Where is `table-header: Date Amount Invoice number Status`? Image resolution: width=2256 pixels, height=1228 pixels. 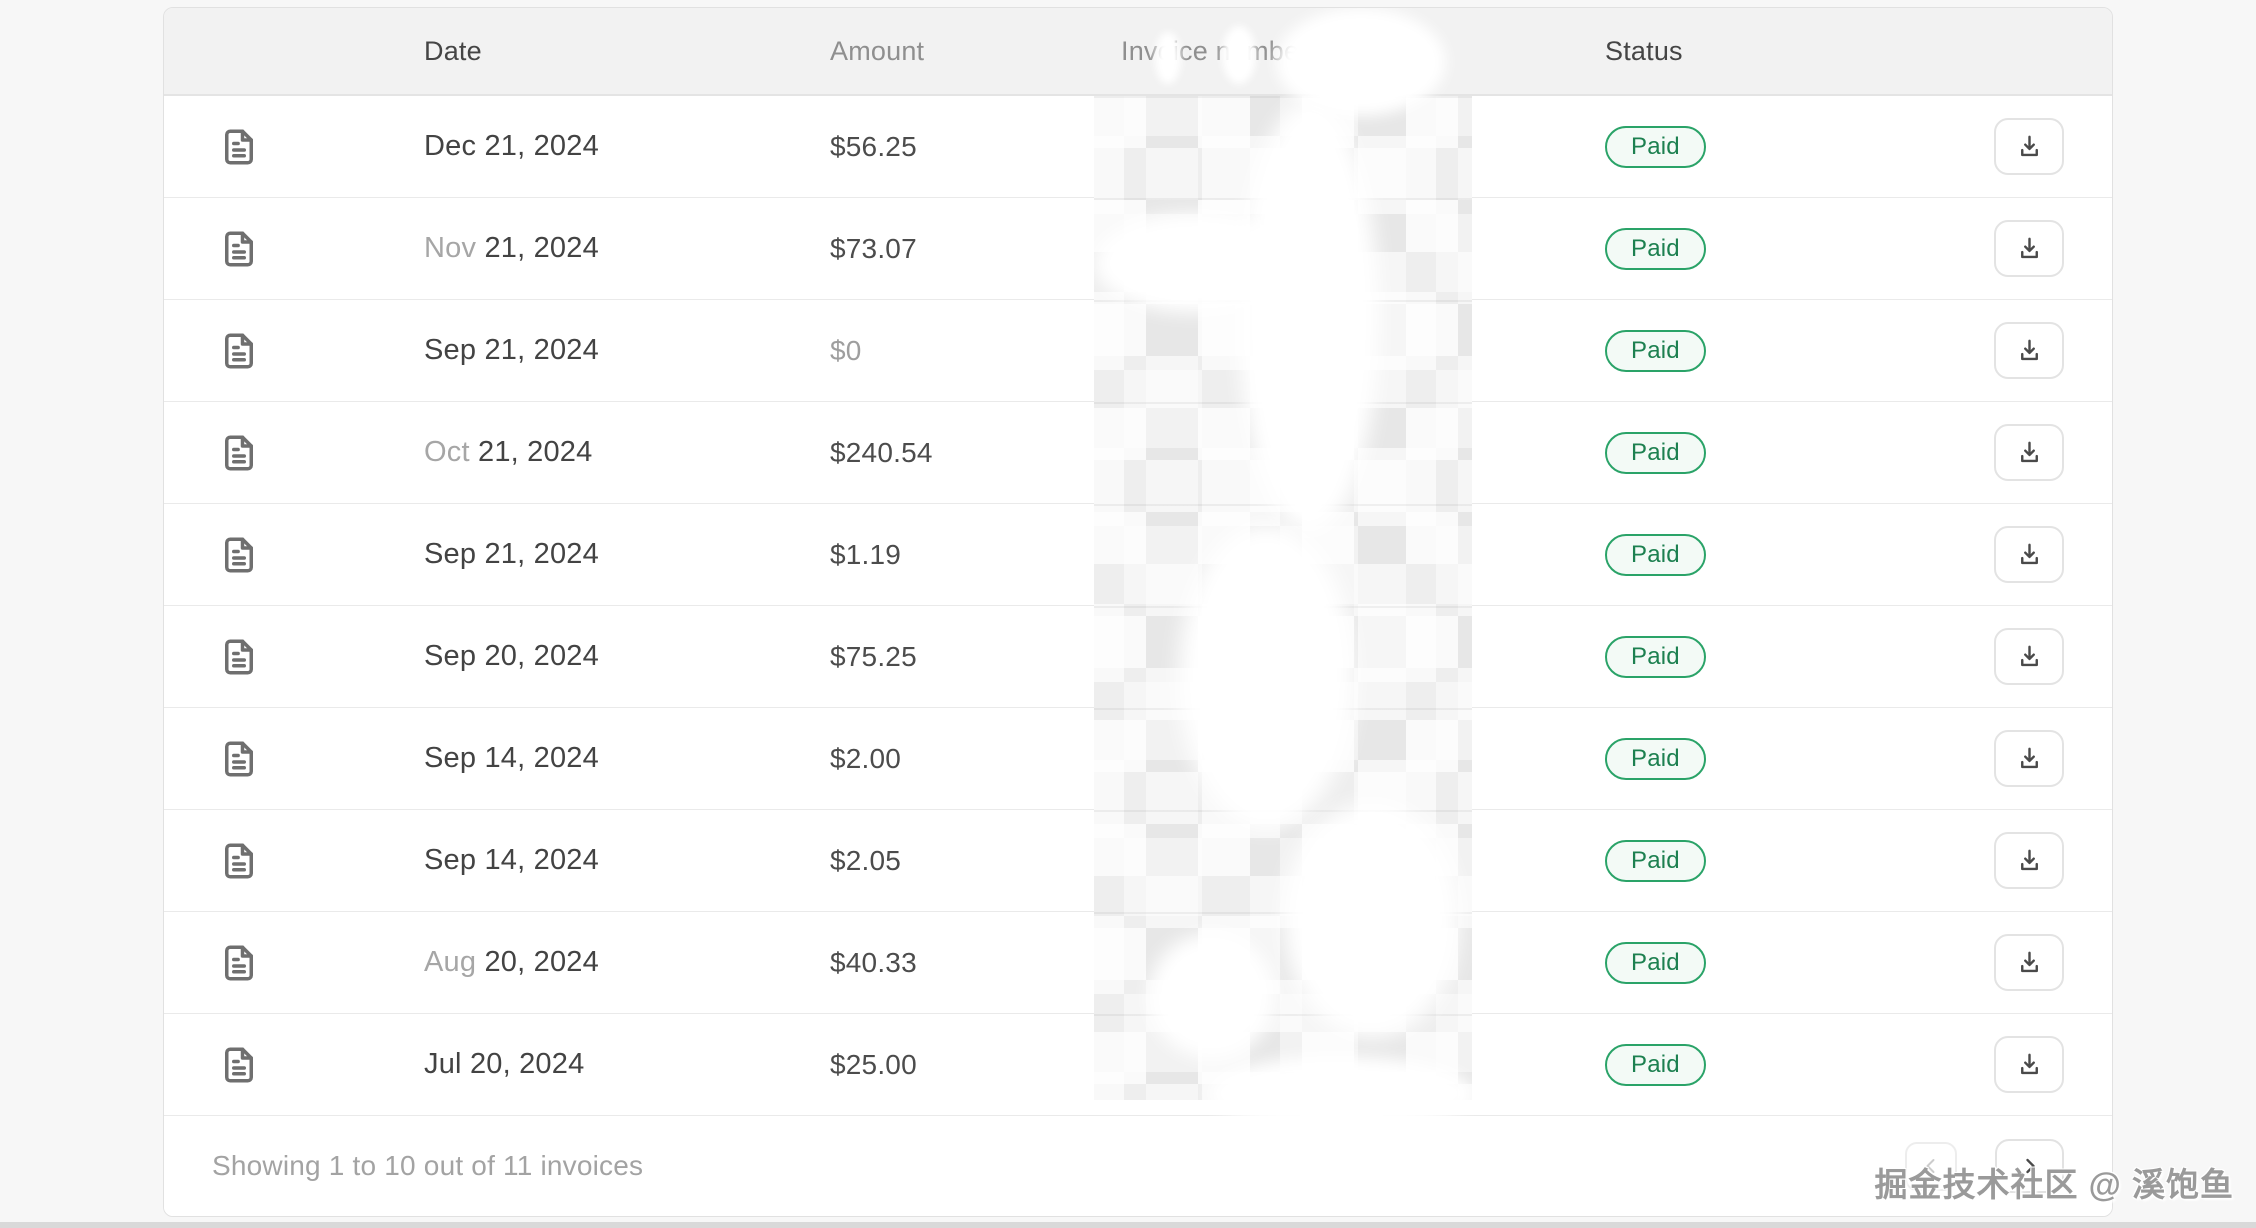
table-header: Date Amount Invoice number Status is located at coordinates (1138, 52).